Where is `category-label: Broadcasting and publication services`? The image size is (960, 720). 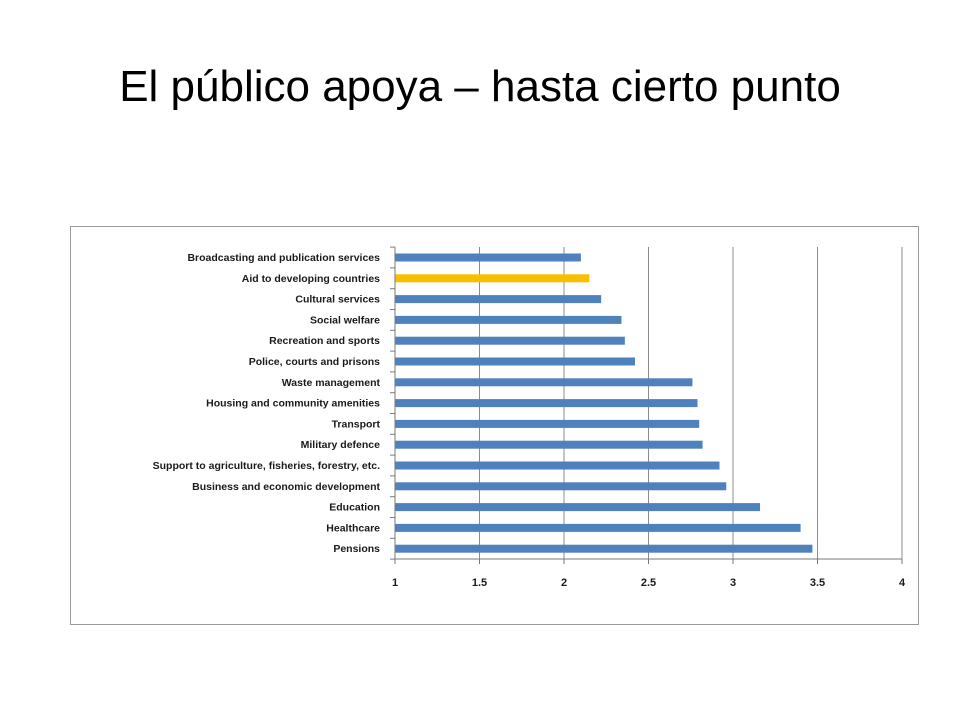 category-label: Broadcasting and publication services is located at coordinates (283, 258).